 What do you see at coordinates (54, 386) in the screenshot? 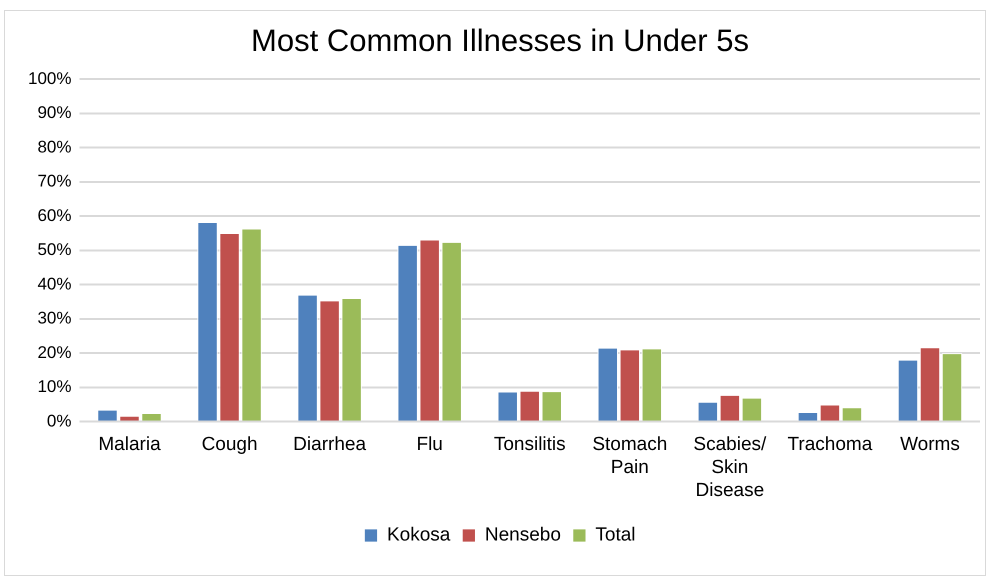
I see `y-tick-label: 10%` at bounding box center [54, 386].